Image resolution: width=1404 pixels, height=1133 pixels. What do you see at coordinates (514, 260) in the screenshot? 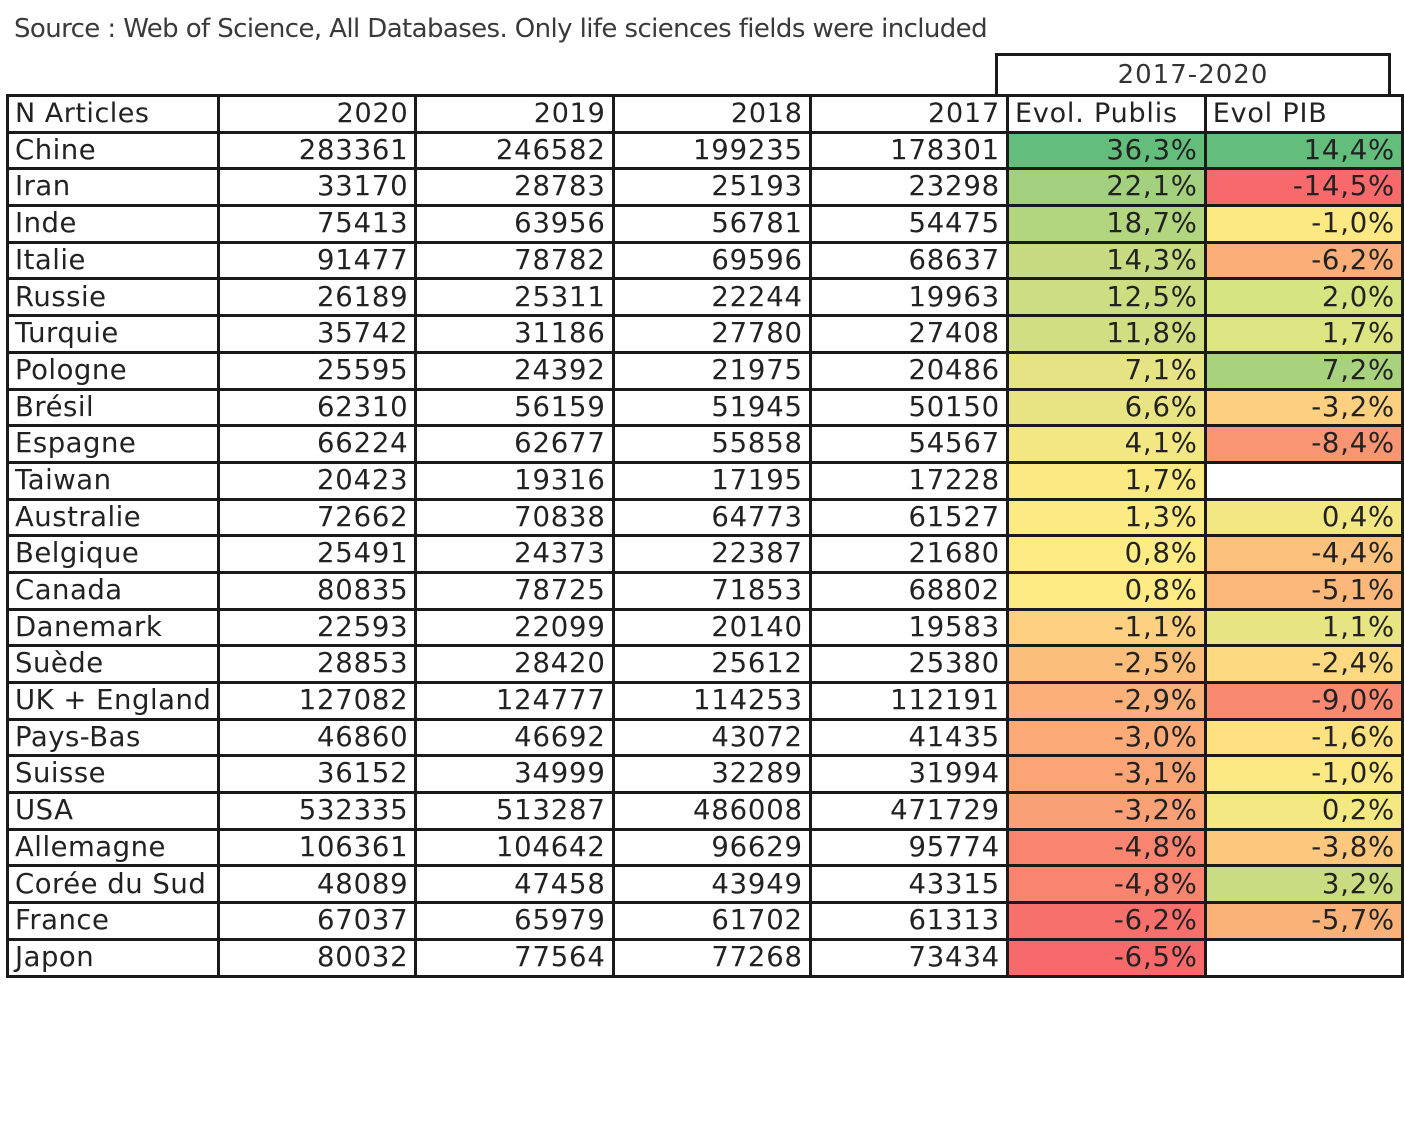
I see `value-2019-cell: 78782` at bounding box center [514, 260].